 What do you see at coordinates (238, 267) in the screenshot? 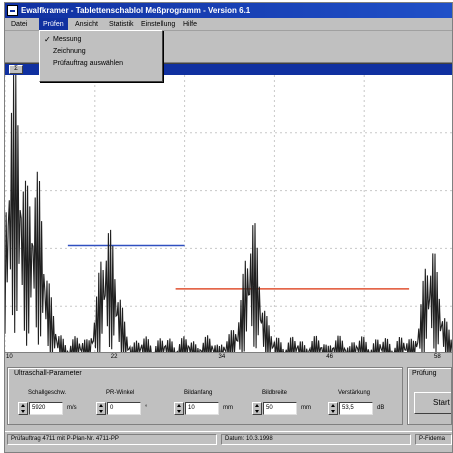
I see `plot-markers` at bounding box center [238, 267].